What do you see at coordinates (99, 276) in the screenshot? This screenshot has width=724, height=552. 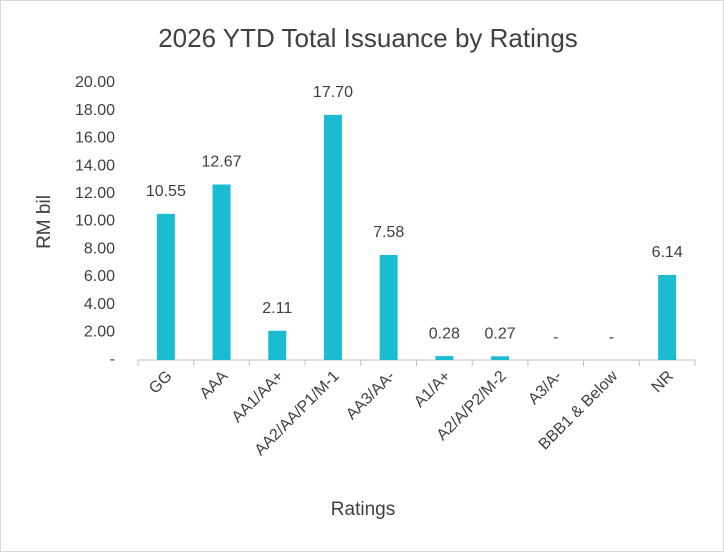 I see `y-tick-label: 6.00` at bounding box center [99, 276].